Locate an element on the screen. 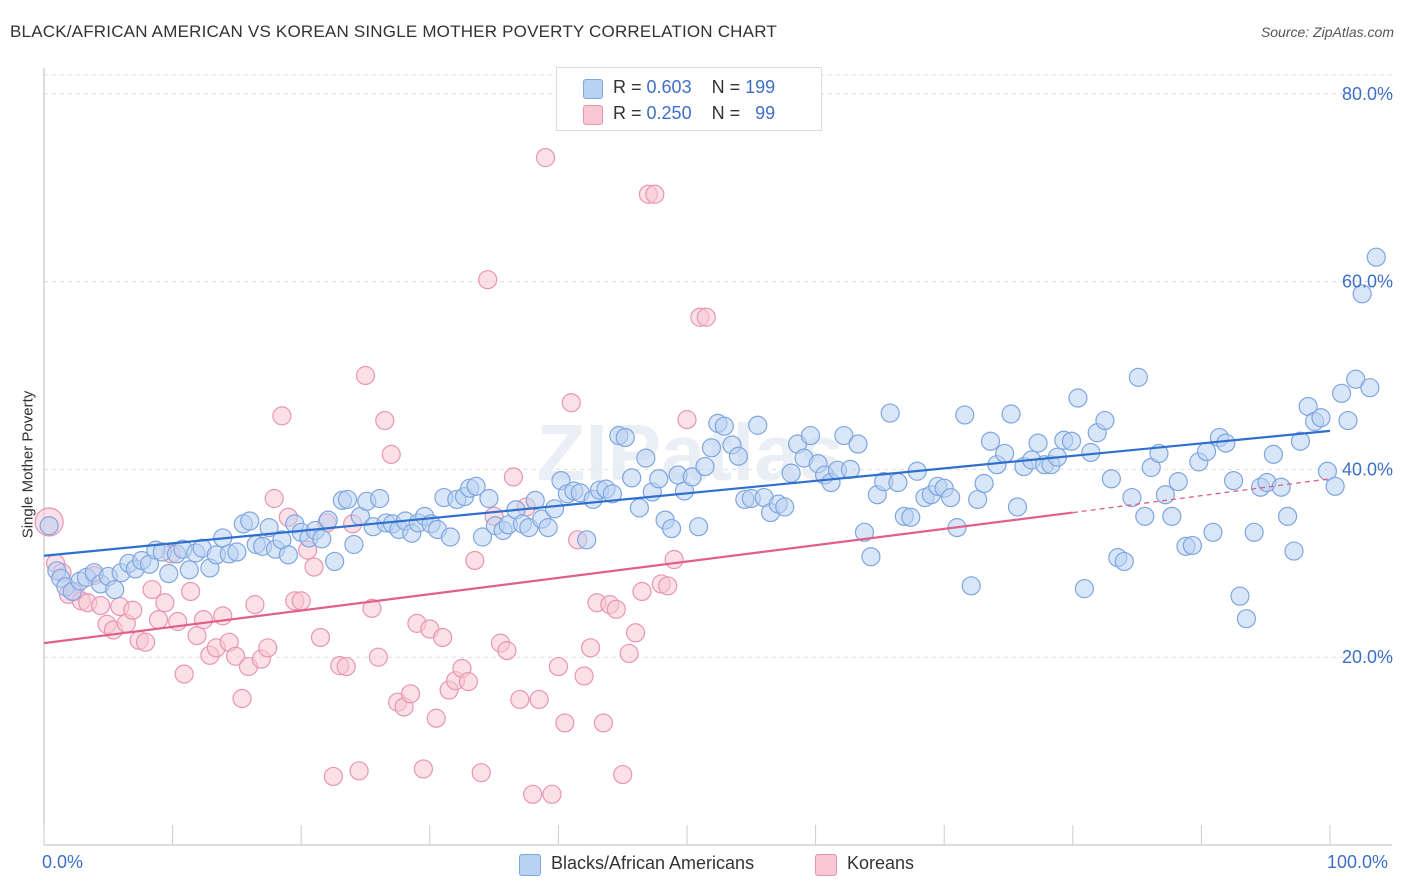 Image resolution: width=1406 pixels, height=892 pixels. bottom-legend-label-koreans: Koreans is located at coordinates (881, 863).